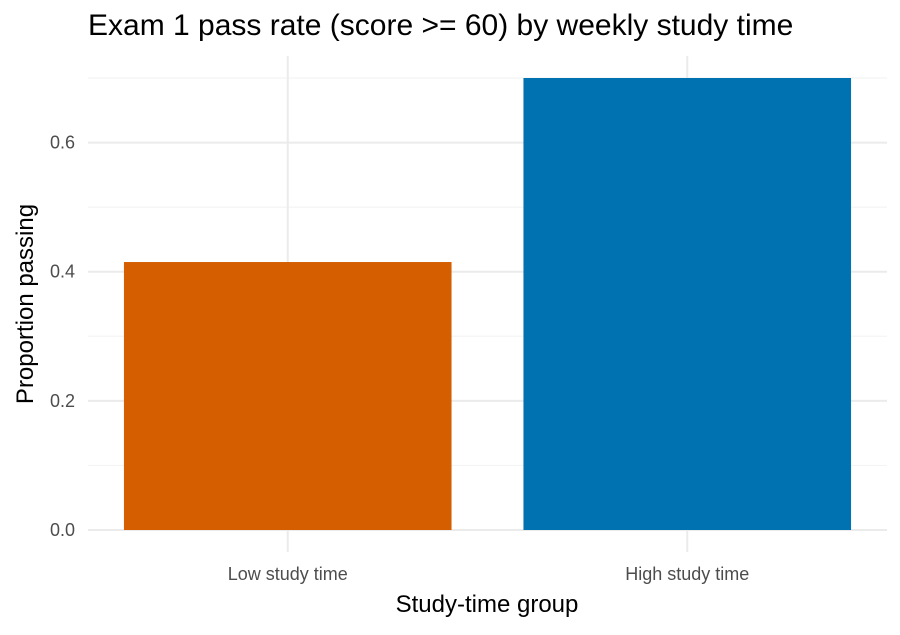 The image size is (900, 635). What do you see at coordinates (487, 604) in the screenshot?
I see `x-axis-title: Study-time group` at bounding box center [487, 604].